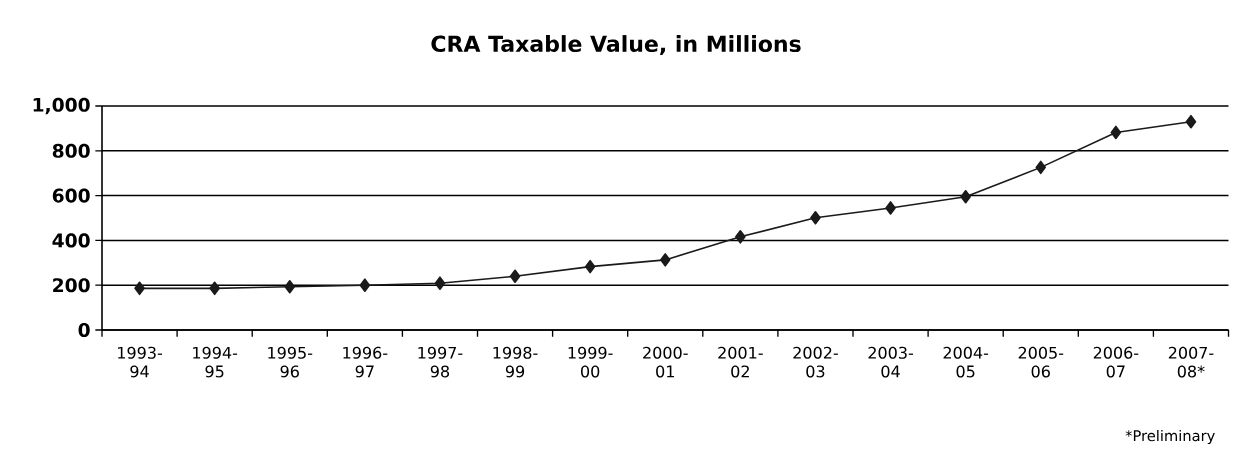  I want to click on y-tick-label: 400, so click(71, 240).